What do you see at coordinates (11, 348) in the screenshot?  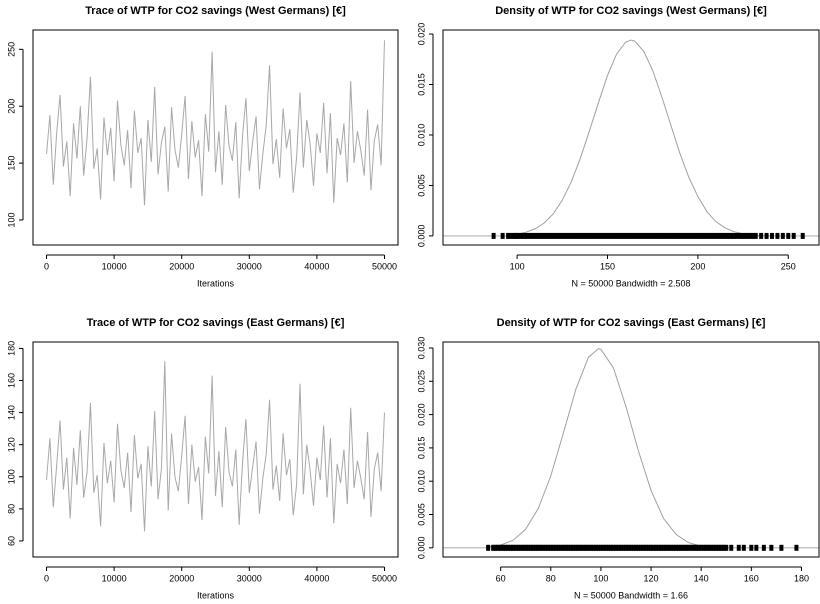 I see `y-tick-label: 180` at bounding box center [11, 348].